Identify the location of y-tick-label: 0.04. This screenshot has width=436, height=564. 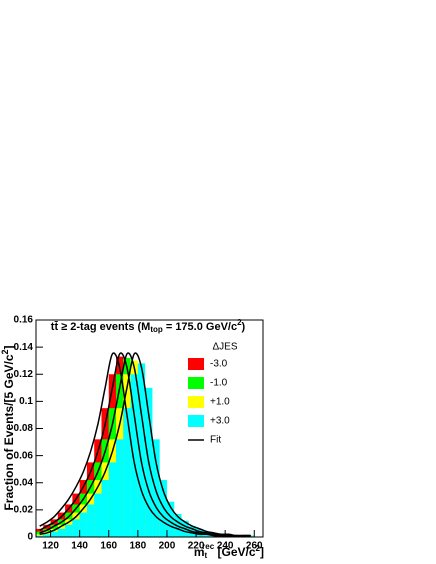
(24, 482).